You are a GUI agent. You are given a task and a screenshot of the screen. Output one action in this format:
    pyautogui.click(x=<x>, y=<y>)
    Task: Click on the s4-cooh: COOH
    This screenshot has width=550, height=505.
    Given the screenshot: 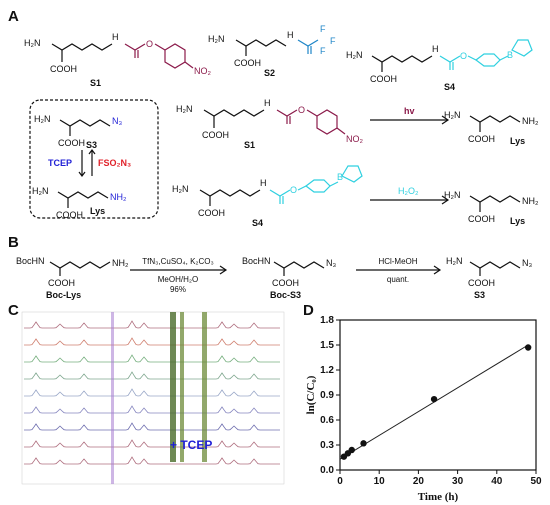 What is the action you would take?
    pyautogui.click(x=383, y=79)
    